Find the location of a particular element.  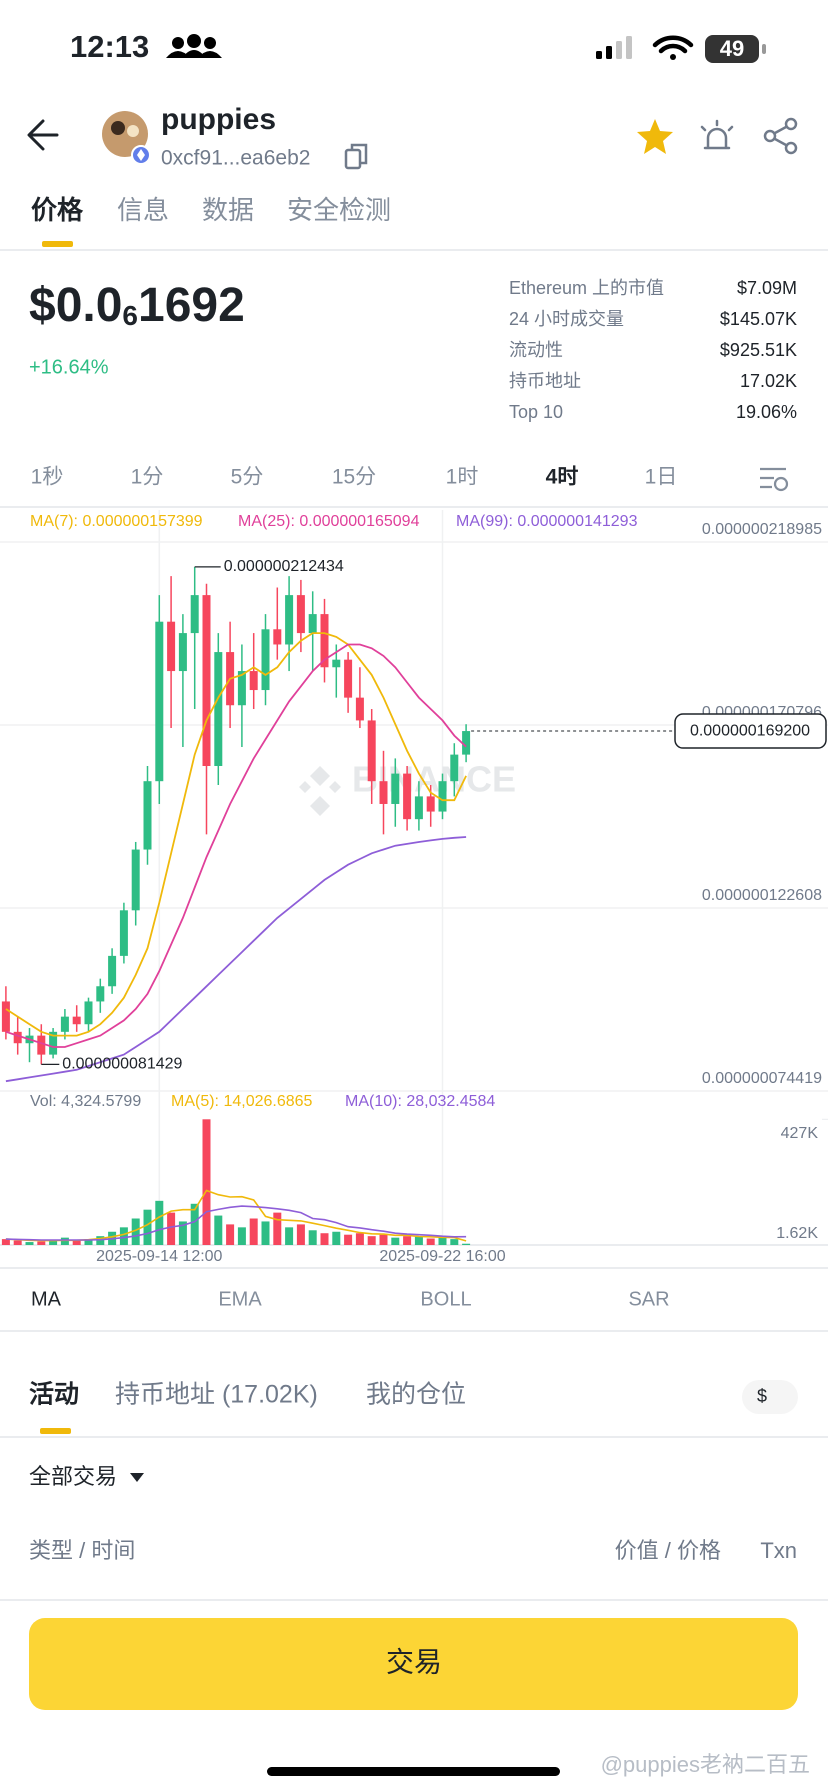

interval-tab: 1分 is located at coordinates (147, 477).